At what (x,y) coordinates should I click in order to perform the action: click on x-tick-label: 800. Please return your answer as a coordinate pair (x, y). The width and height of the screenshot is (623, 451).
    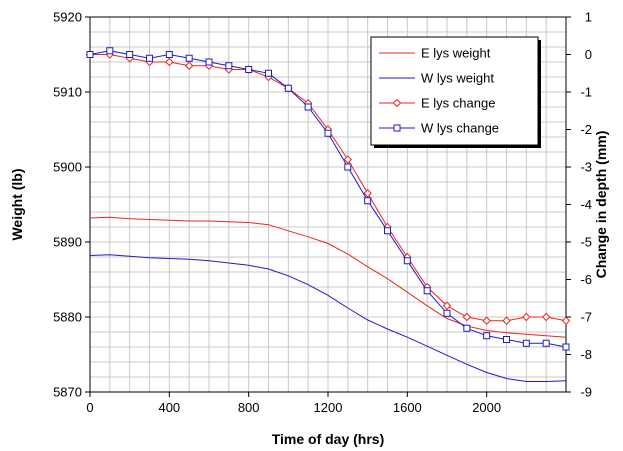
    Looking at the image, I should click on (249, 407).